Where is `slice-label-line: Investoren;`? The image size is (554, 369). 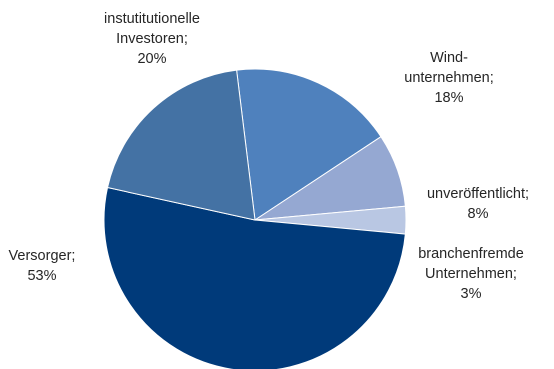
slice-label-line: Investoren; is located at coordinates (152, 39).